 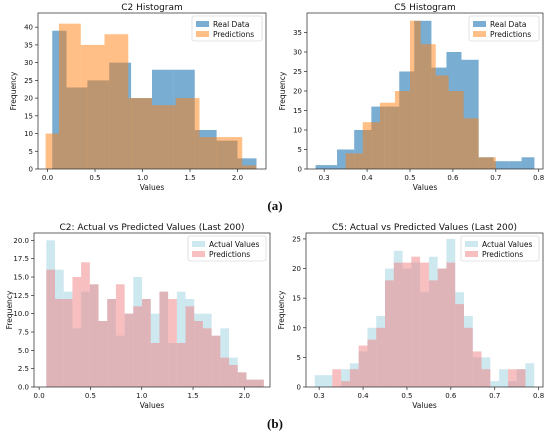 What do you see at coordinates (494, 396) in the screenshot?
I see `x-tick-label: 0.7` at bounding box center [494, 396].